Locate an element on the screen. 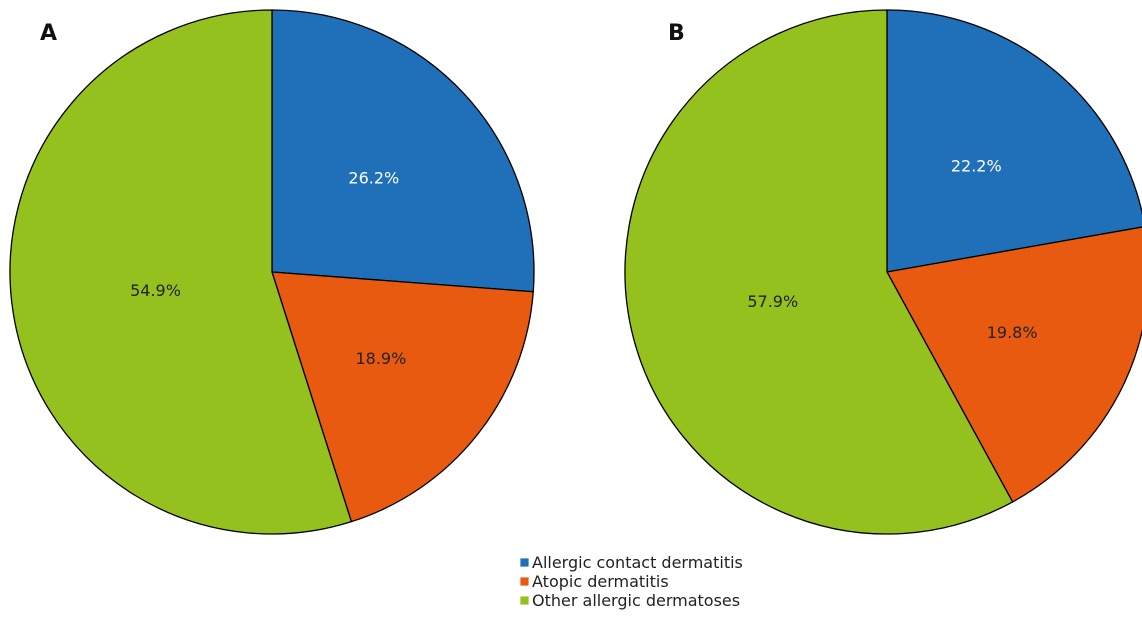 This screenshot has height=620, width=1142. legend-swatch-blue is located at coordinates (524, 562).